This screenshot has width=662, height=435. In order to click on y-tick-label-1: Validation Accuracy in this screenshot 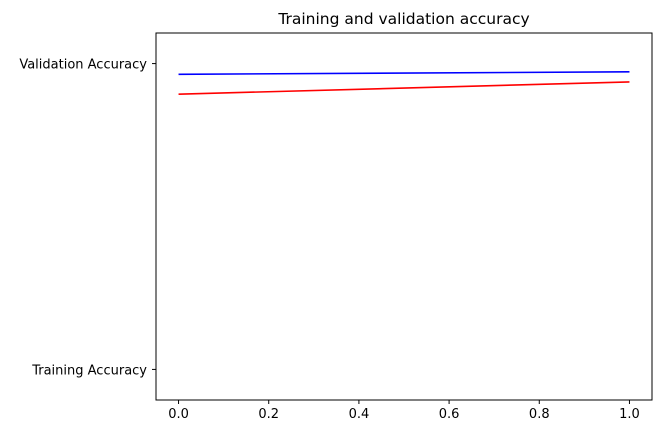, I will do `click(83, 65)`.